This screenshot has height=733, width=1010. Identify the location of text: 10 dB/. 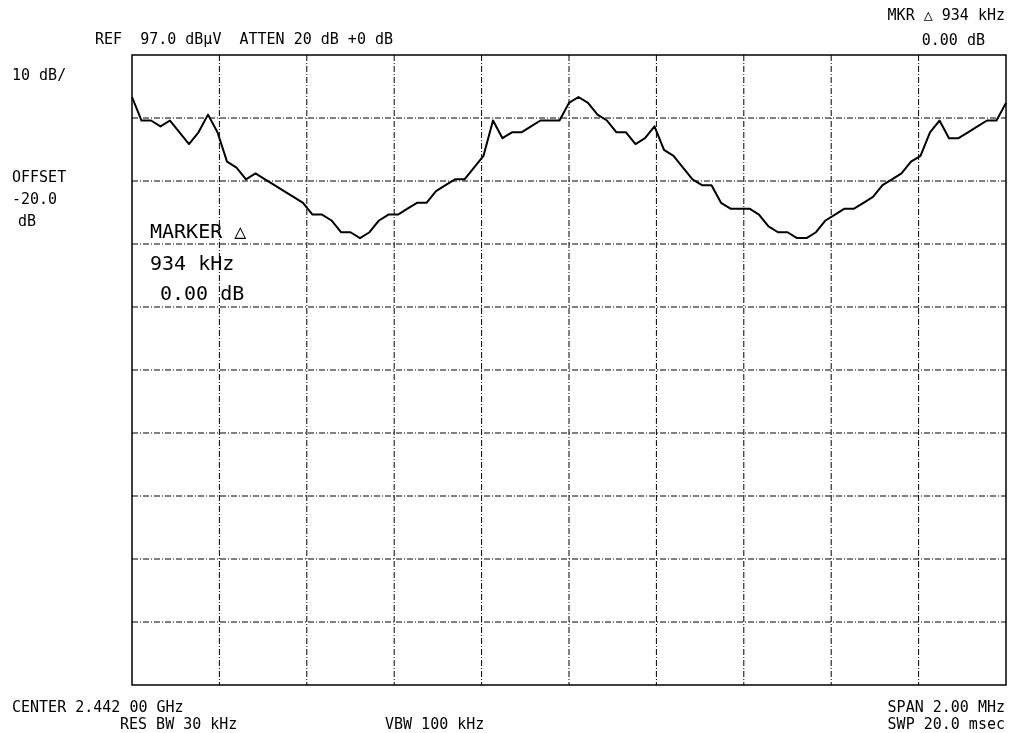
(39, 75).